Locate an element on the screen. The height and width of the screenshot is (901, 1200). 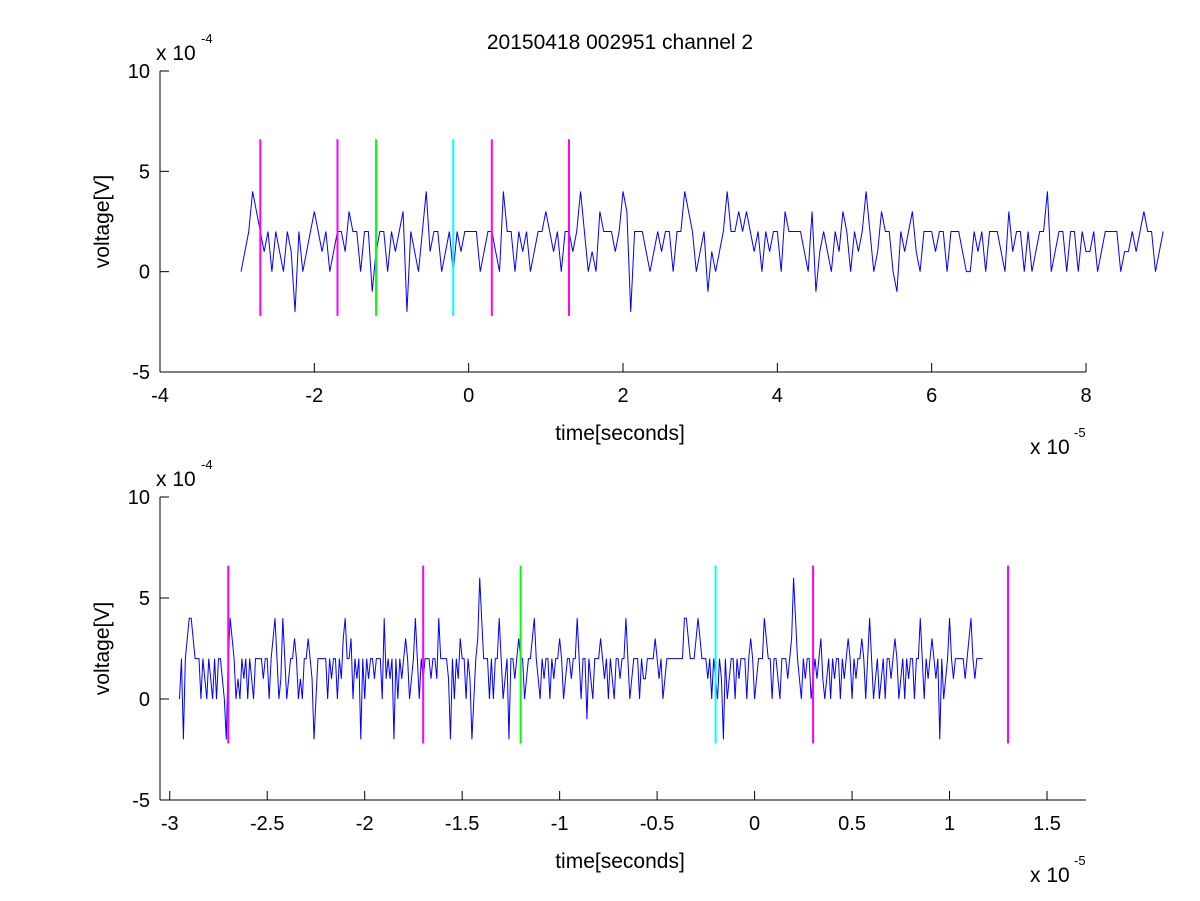
x-tick-label: 2 is located at coordinates (622, 396).